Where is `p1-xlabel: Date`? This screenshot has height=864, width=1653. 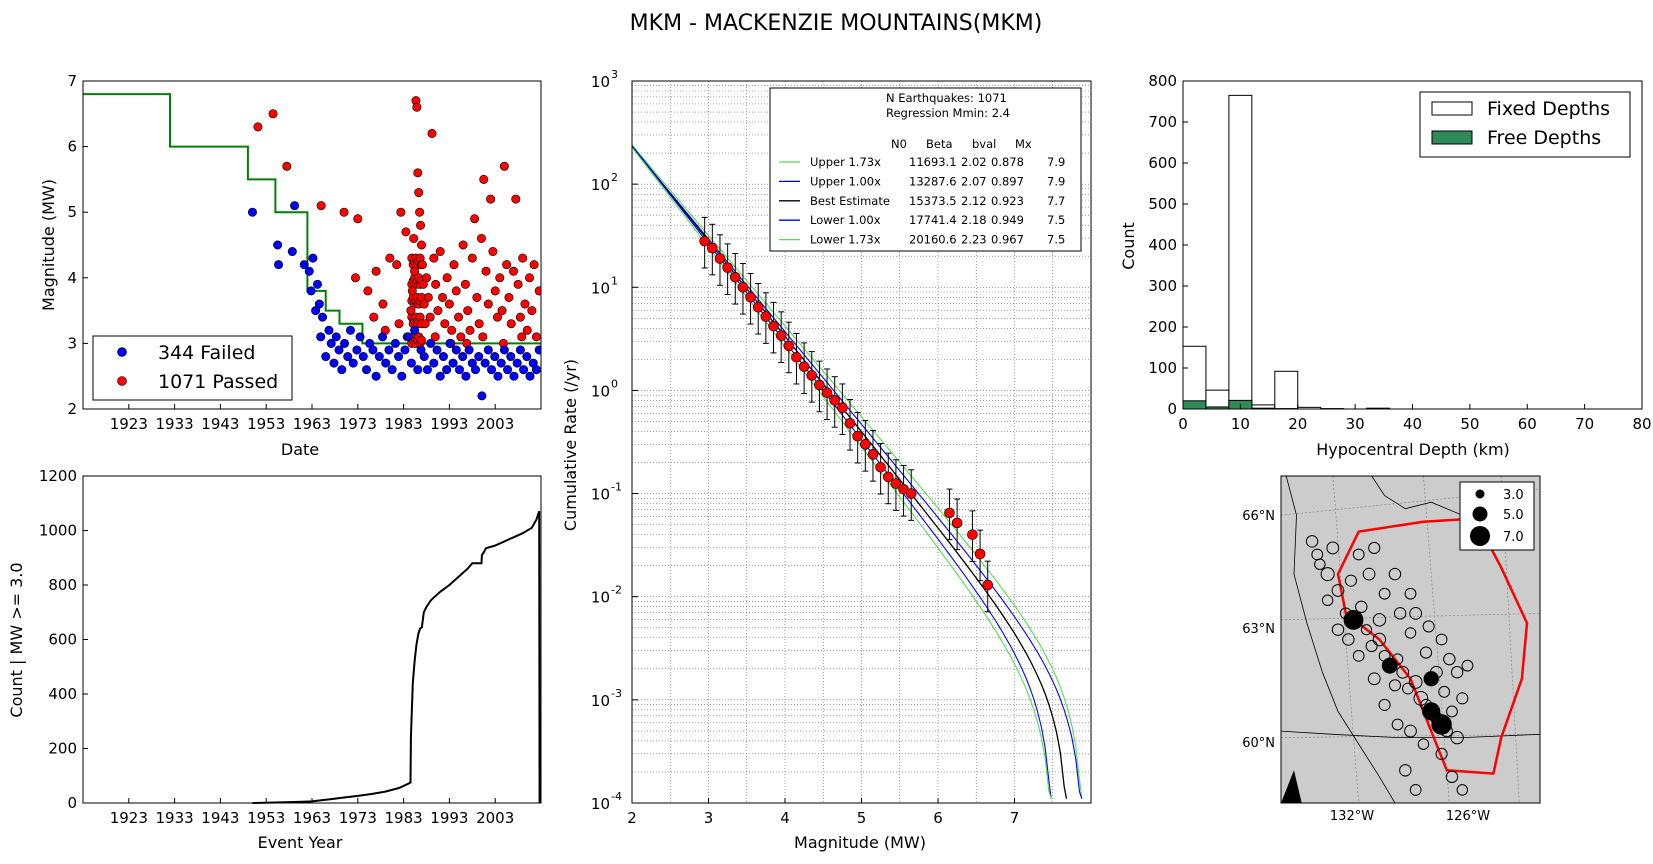
p1-xlabel: Date is located at coordinates (300, 449).